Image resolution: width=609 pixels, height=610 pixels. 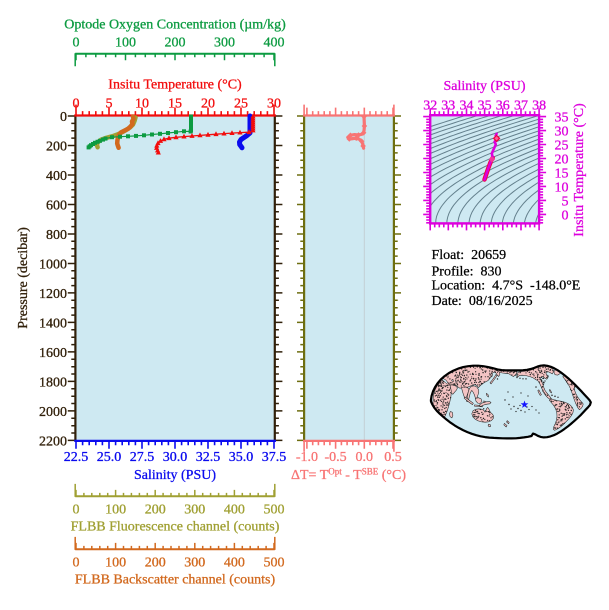 I want to click on svg-text: 35.0, so click(x=241, y=457).